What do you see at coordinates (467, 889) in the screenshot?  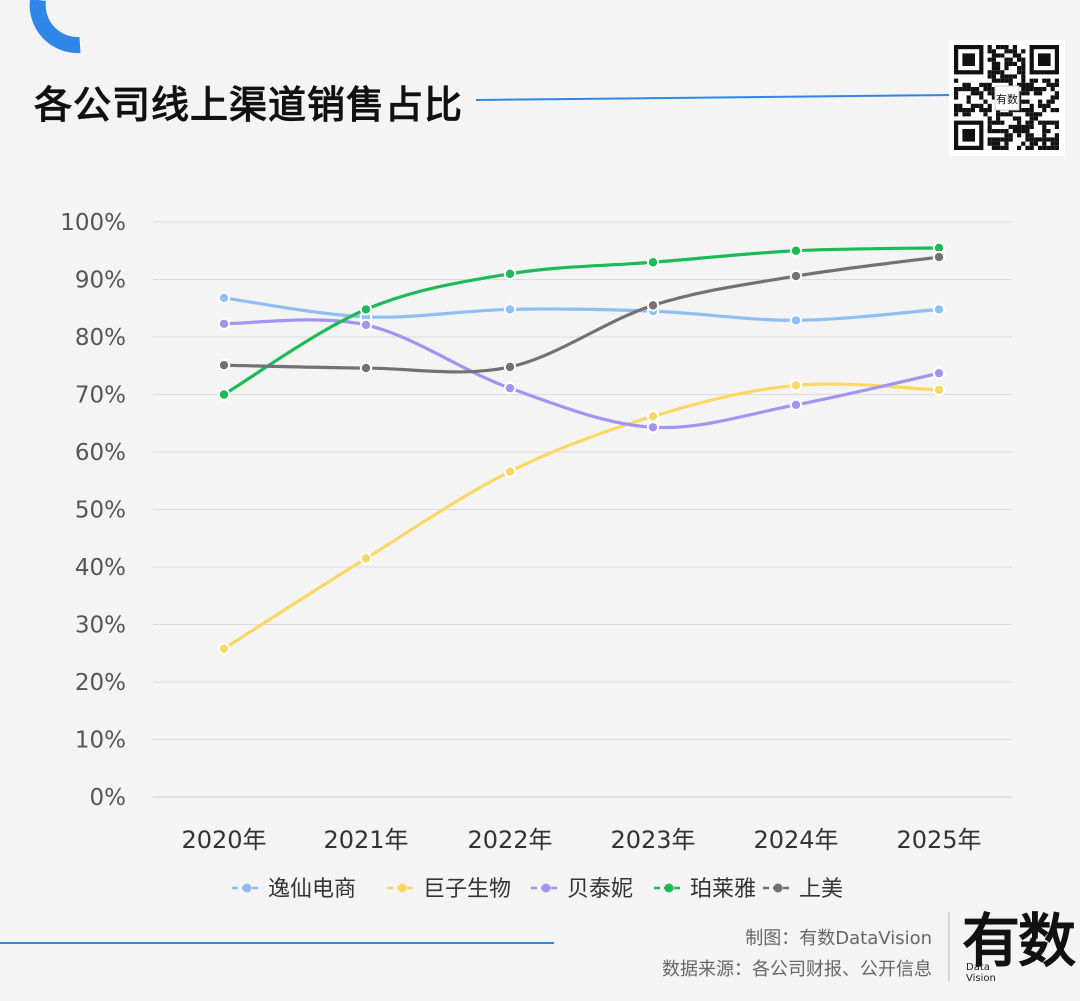 I see `legend-label: 巨子生物` at bounding box center [467, 889].